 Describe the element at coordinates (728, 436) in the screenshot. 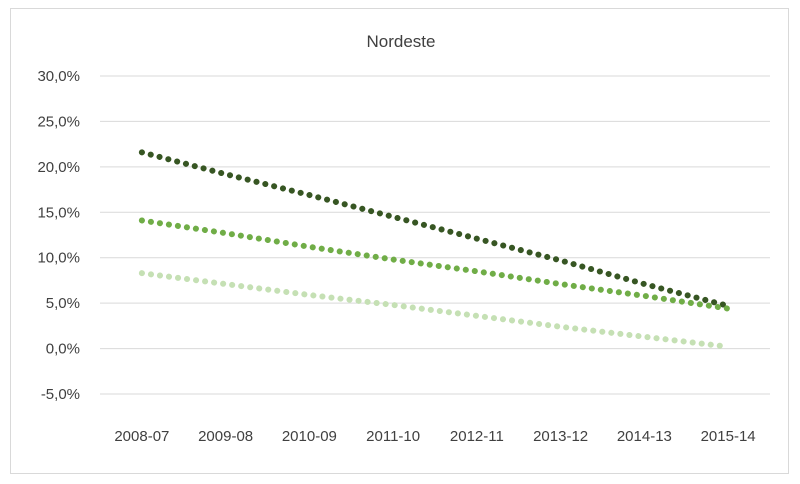

I see `x-tick-label: 2015-14` at that location.